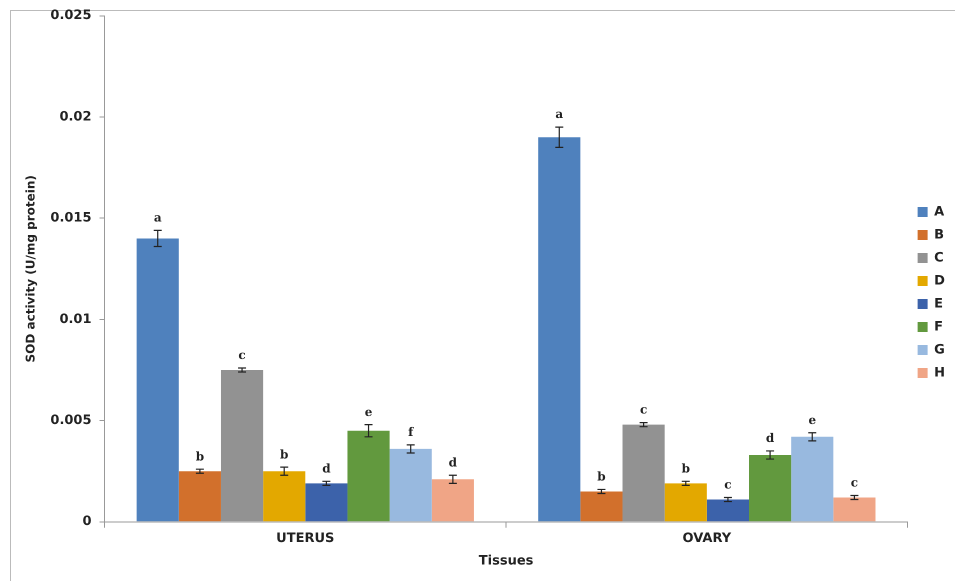 The image size is (955, 581). I want to click on x-axis-title: Tissues, so click(506, 561).